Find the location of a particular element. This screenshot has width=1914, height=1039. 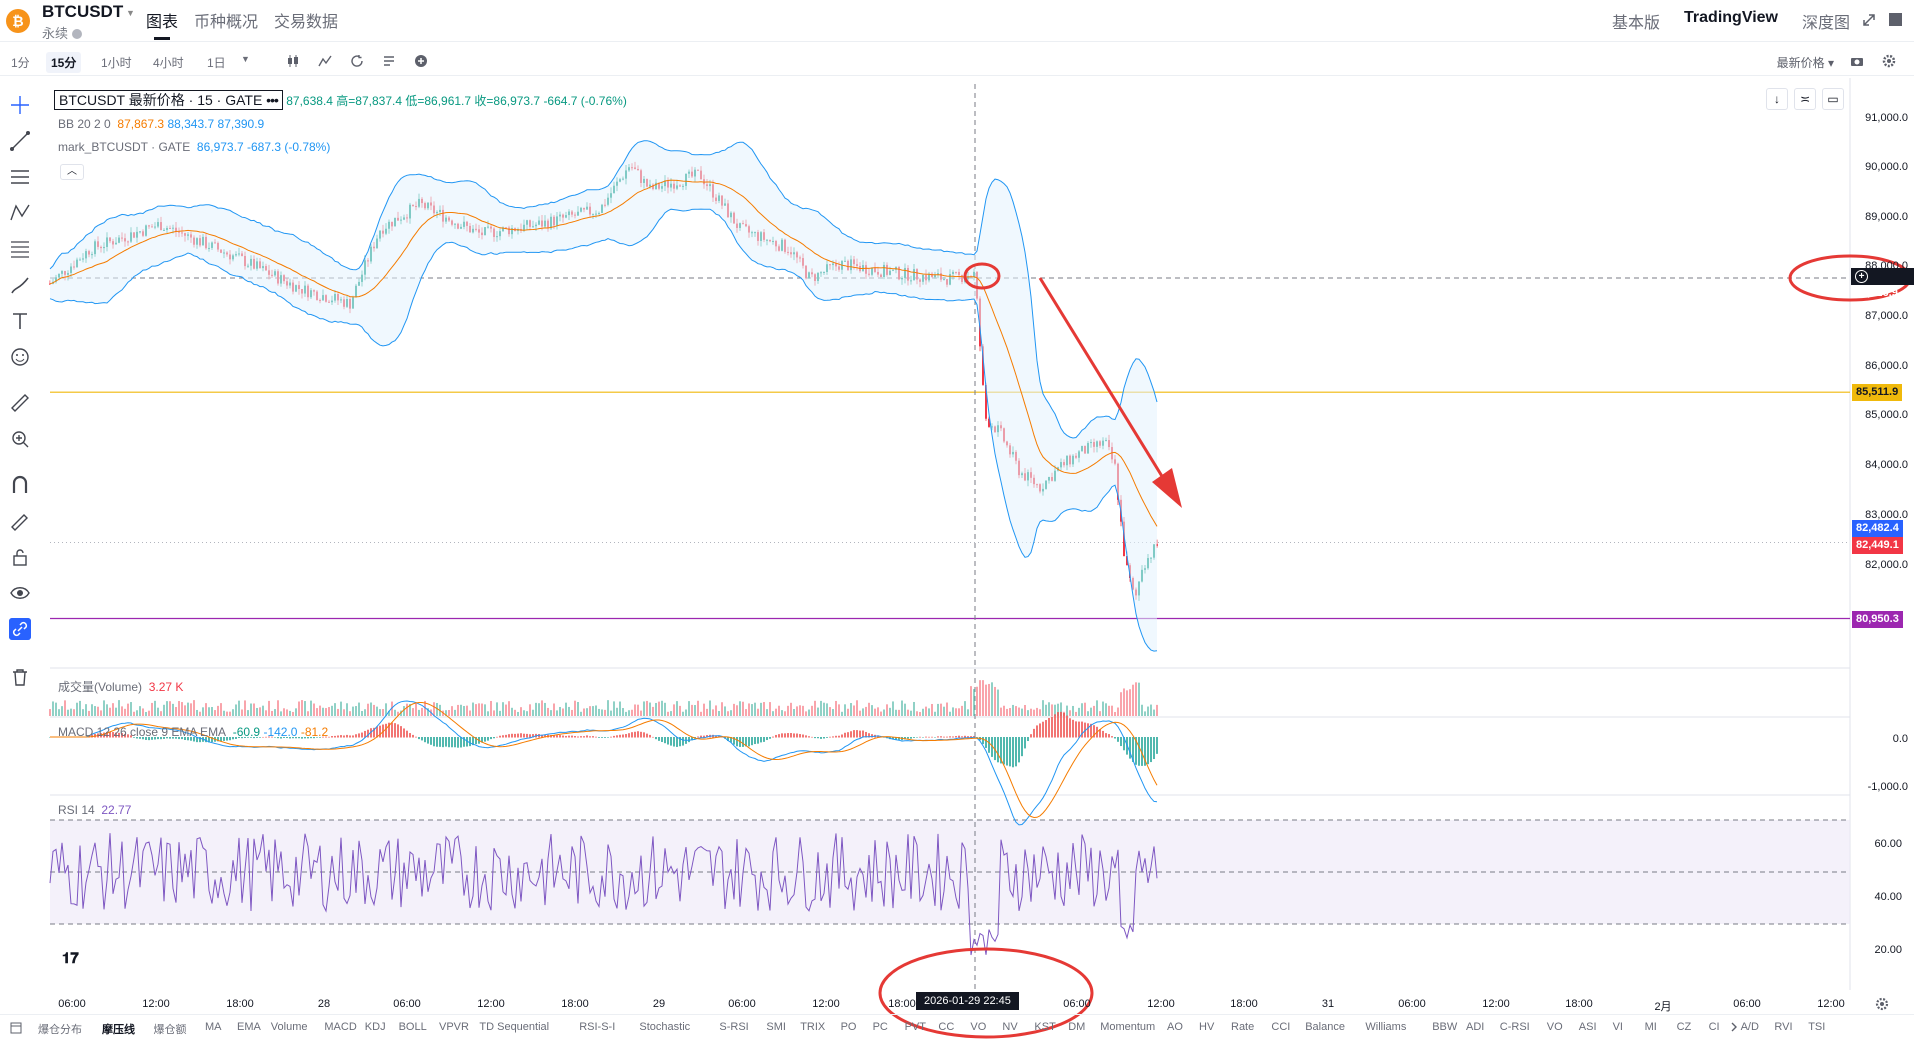

pattern-icon is located at coordinates (20, 213).